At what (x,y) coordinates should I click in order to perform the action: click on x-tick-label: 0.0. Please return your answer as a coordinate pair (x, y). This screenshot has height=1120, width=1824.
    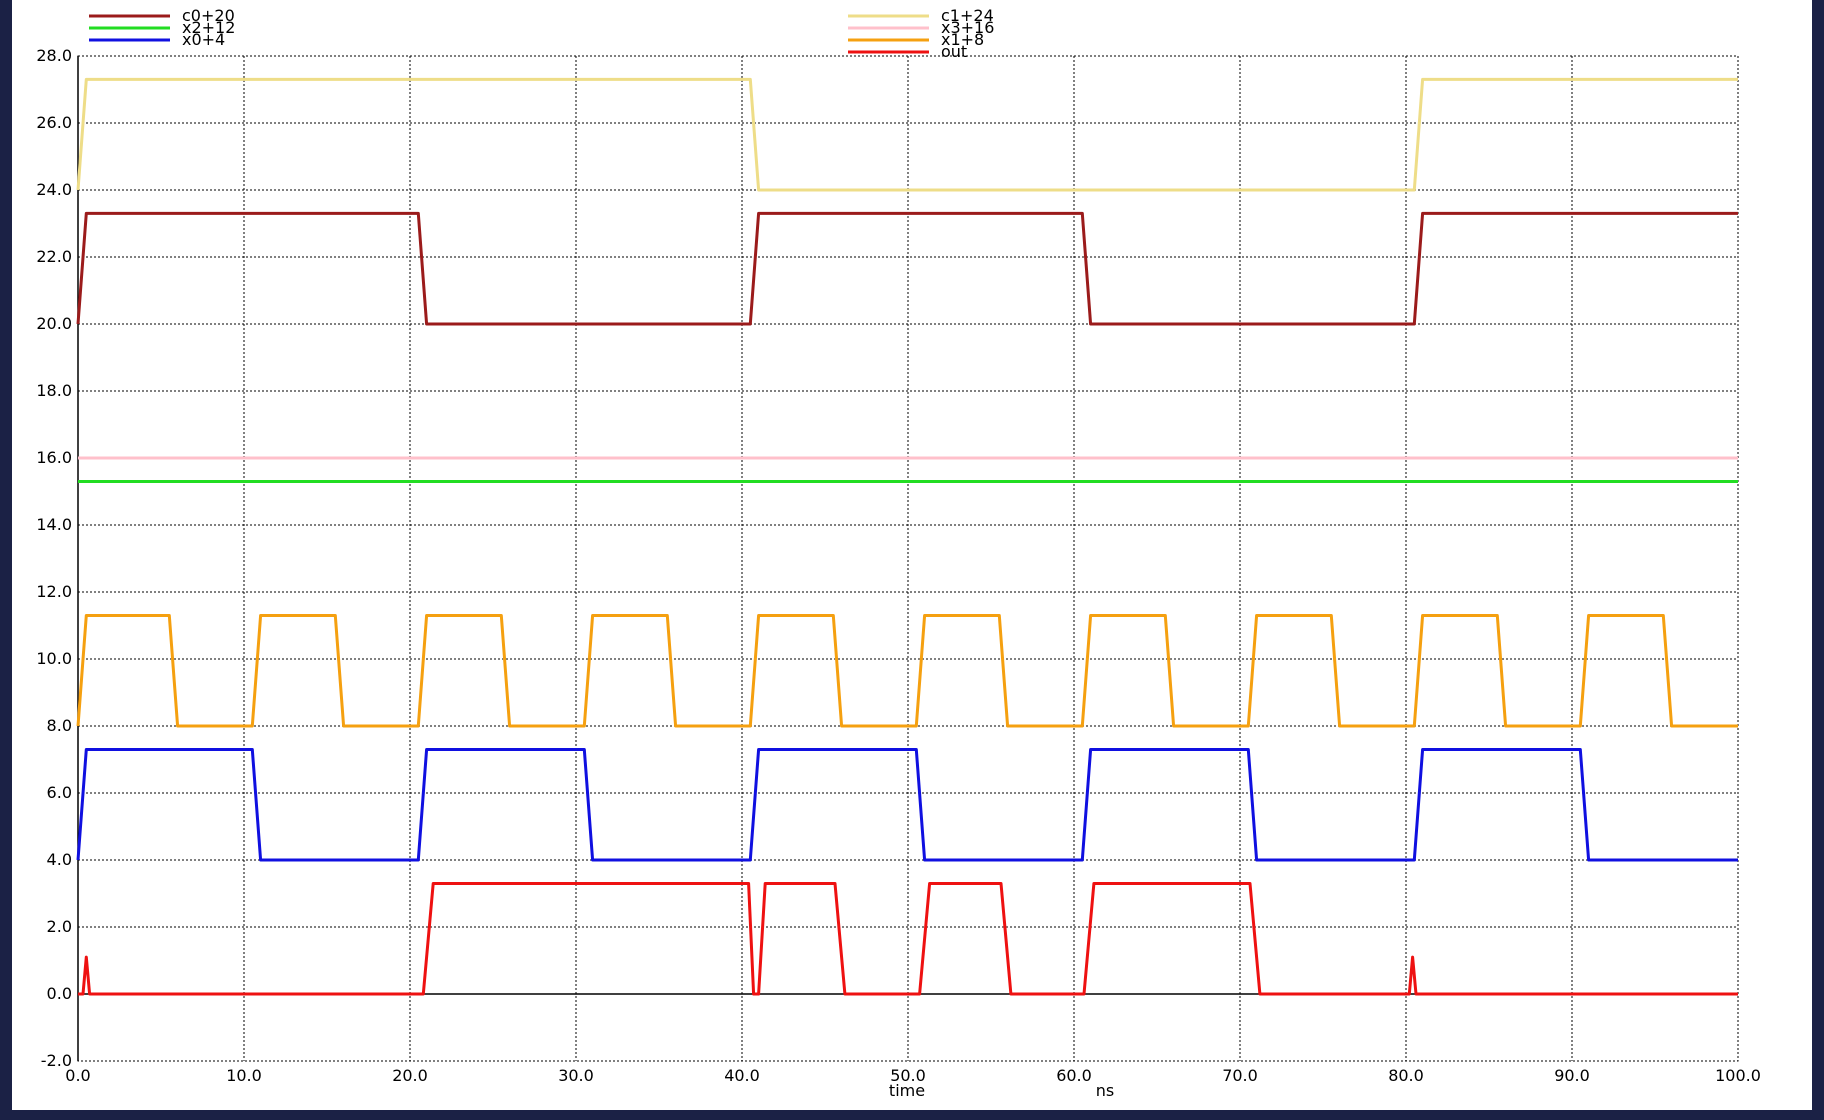
    Looking at the image, I should click on (77, 1075).